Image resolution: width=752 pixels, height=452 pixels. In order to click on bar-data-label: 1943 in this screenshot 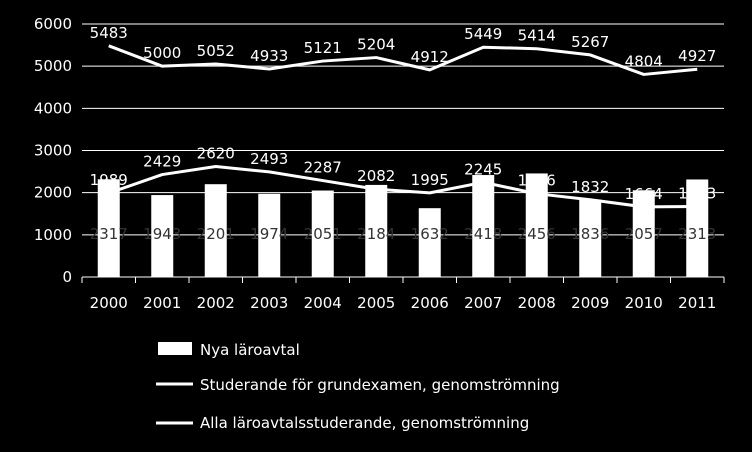, I will do `click(162, 234)`.